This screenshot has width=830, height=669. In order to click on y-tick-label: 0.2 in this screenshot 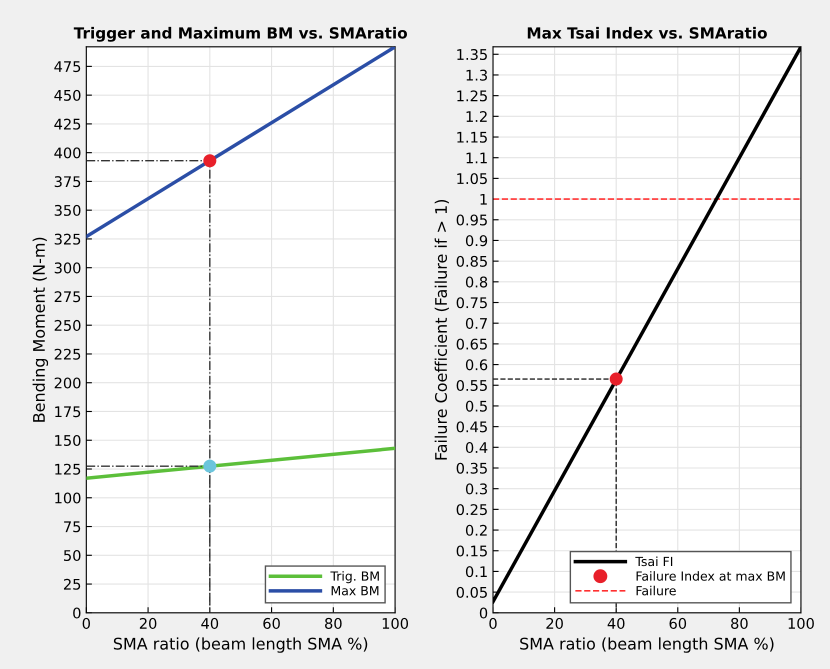, I will do `click(476, 530)`.